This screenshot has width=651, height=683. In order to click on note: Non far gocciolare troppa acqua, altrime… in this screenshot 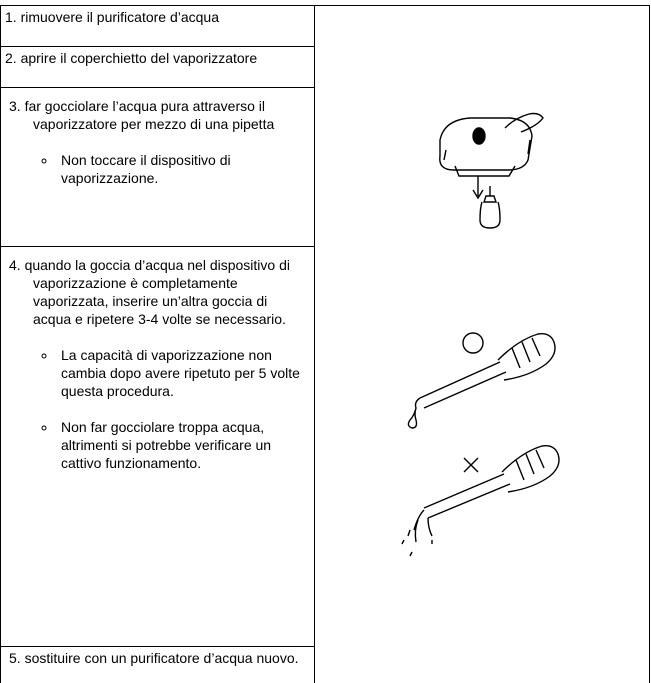, I will do `click(182, 445)`.